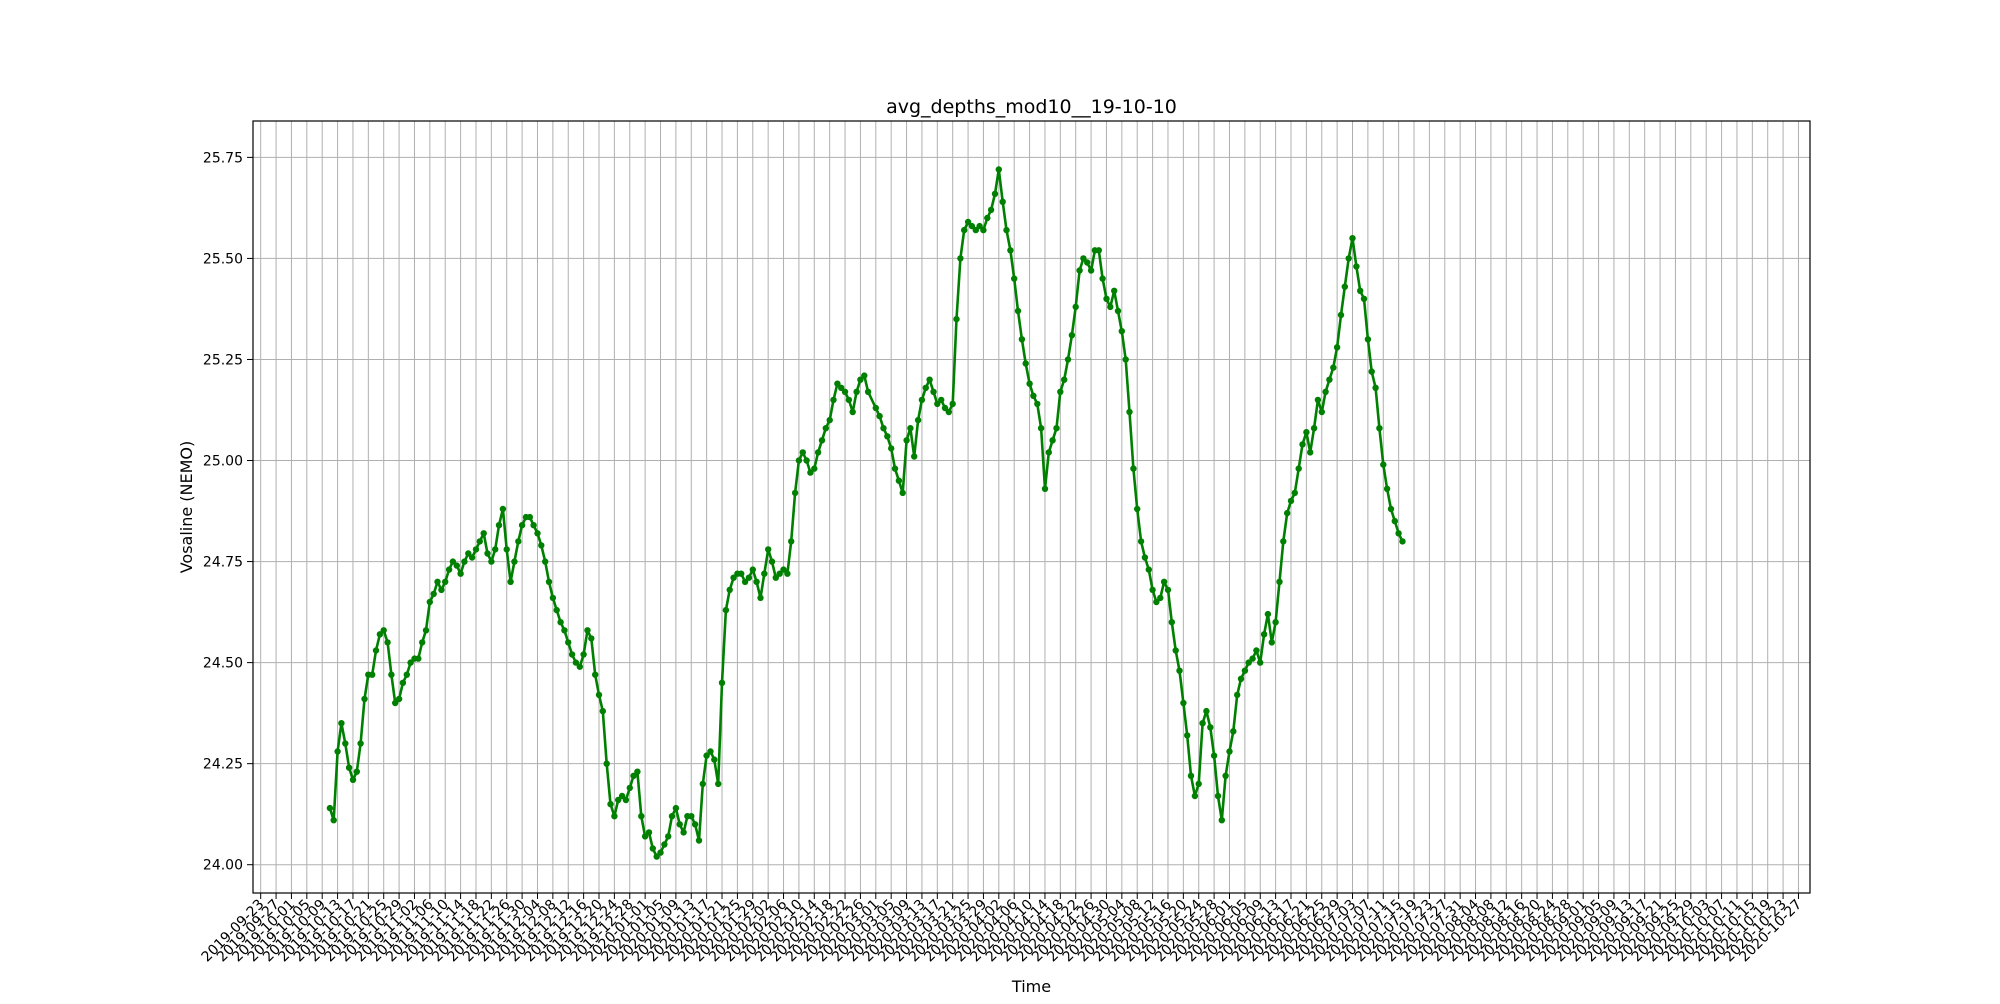 Image resolution: width=2000 pixels, height=1004 pixels. What do you see at coordinates (223, 563) in the screenshot?
I see `y-tick-label: 24.75` at bounding box center [223, 563].